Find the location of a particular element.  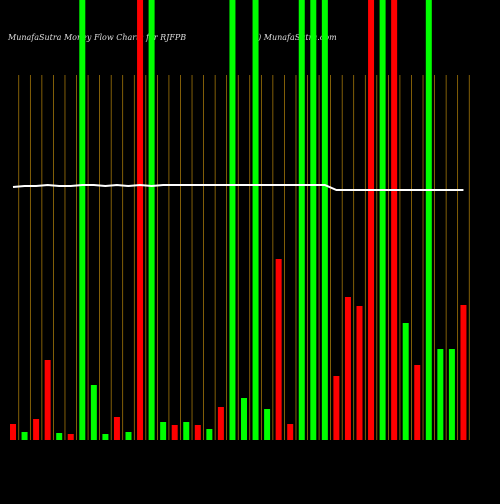

chart-title: MunafaSutra Money Flow Charts for RJFPB is located at coordinates (96, 37).